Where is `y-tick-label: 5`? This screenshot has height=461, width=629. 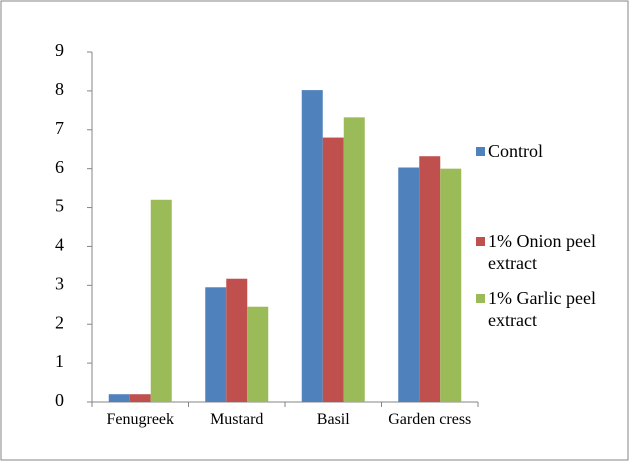
y-tick-label: 5 is located at coordinates (59, 206).